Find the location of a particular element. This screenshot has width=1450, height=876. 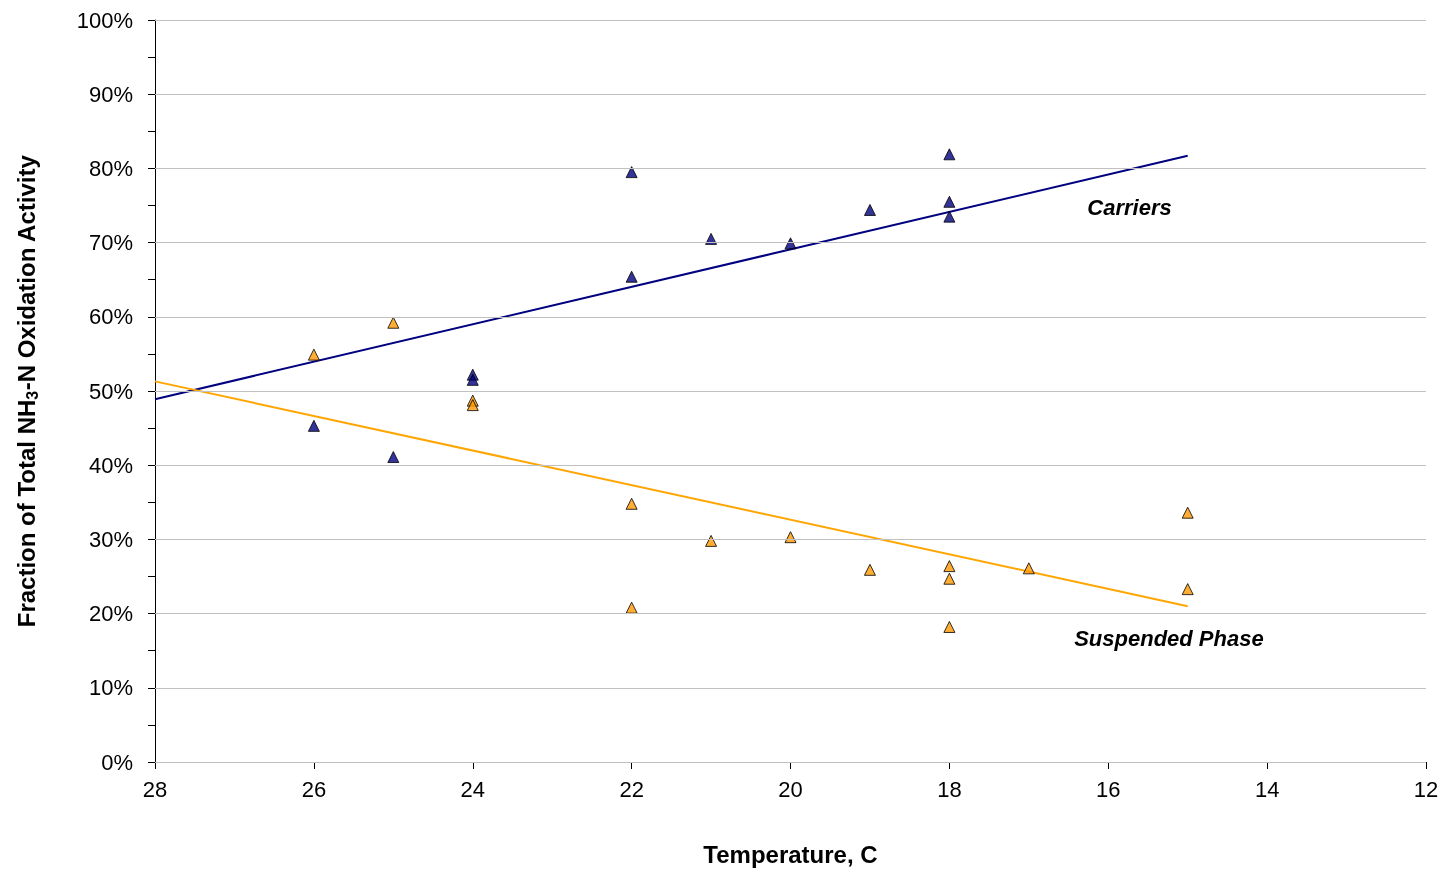

x-tick-label: 24 is located at coordinates (472, 789).